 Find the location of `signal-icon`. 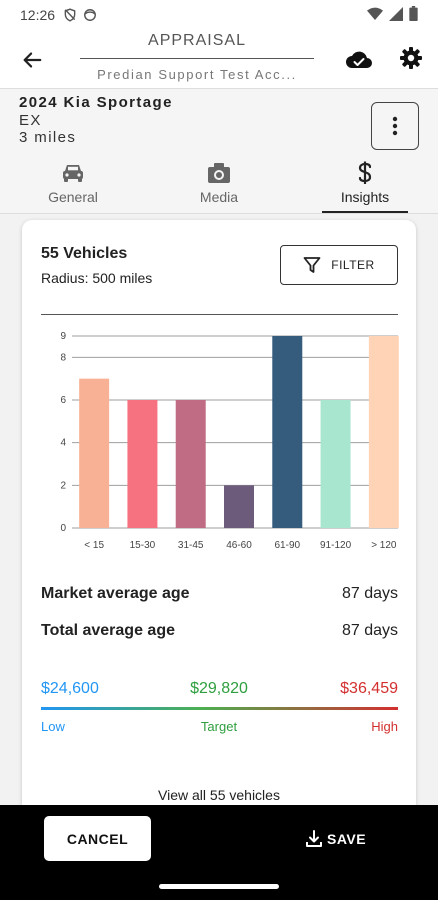

signal-icon is located at coordinates (396, 15).